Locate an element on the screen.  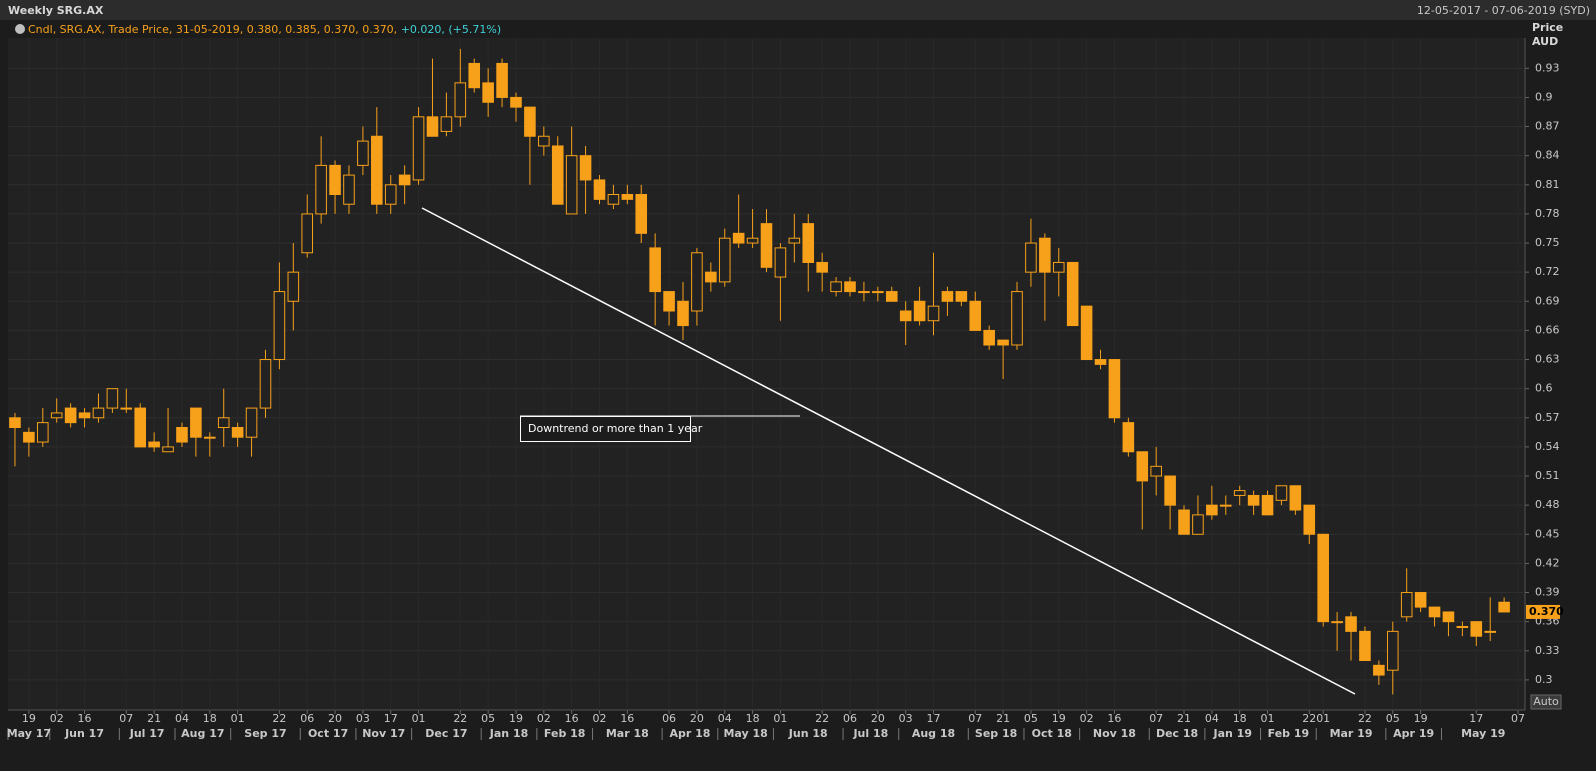
legend-icon is located at coordinates (20, 29).